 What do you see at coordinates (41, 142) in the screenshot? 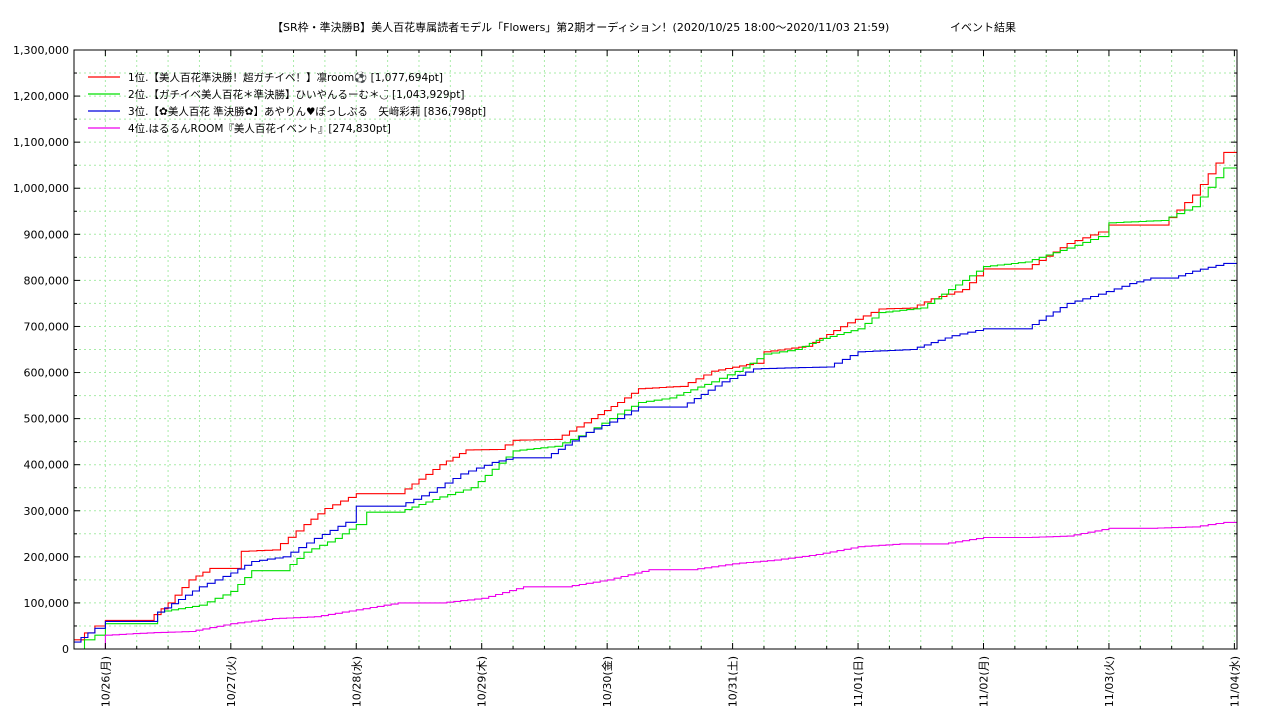
I see `y-tick-label: 1,100,000` at bounding box center [41, 142].